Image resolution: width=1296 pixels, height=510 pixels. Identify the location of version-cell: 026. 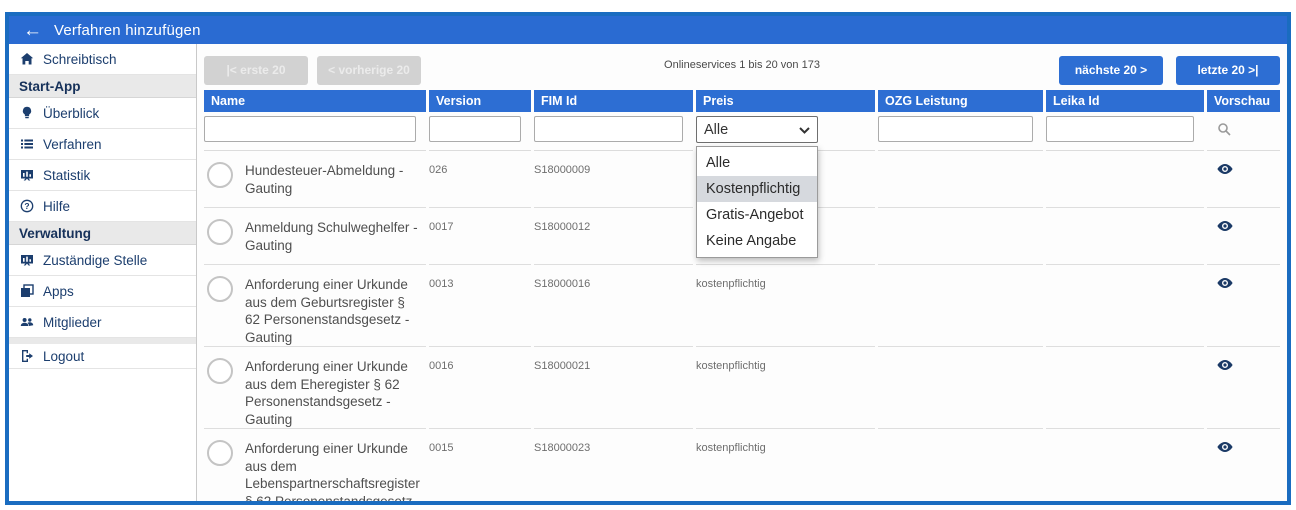
(480, 179).